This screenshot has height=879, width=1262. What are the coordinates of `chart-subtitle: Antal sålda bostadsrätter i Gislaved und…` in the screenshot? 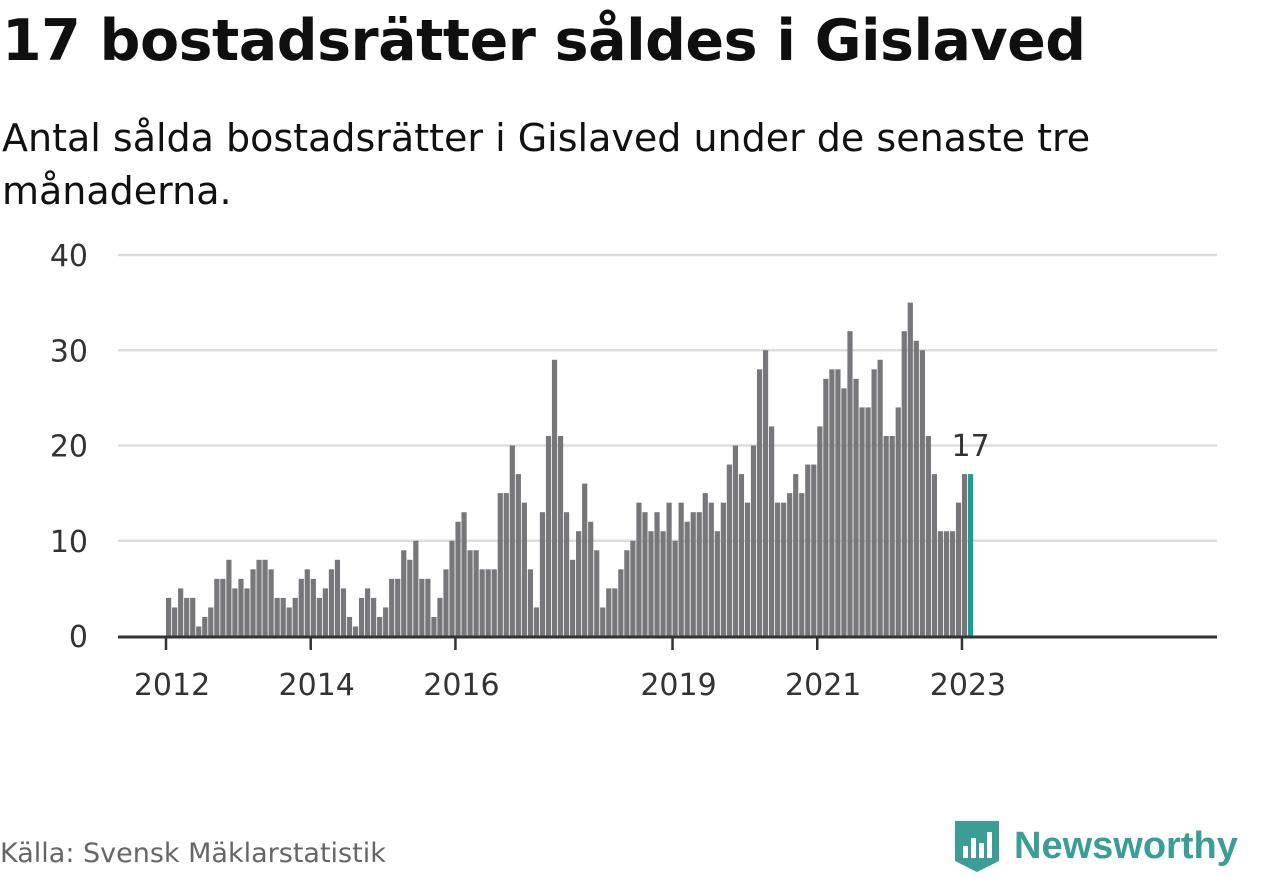 It's located at (546, 164).